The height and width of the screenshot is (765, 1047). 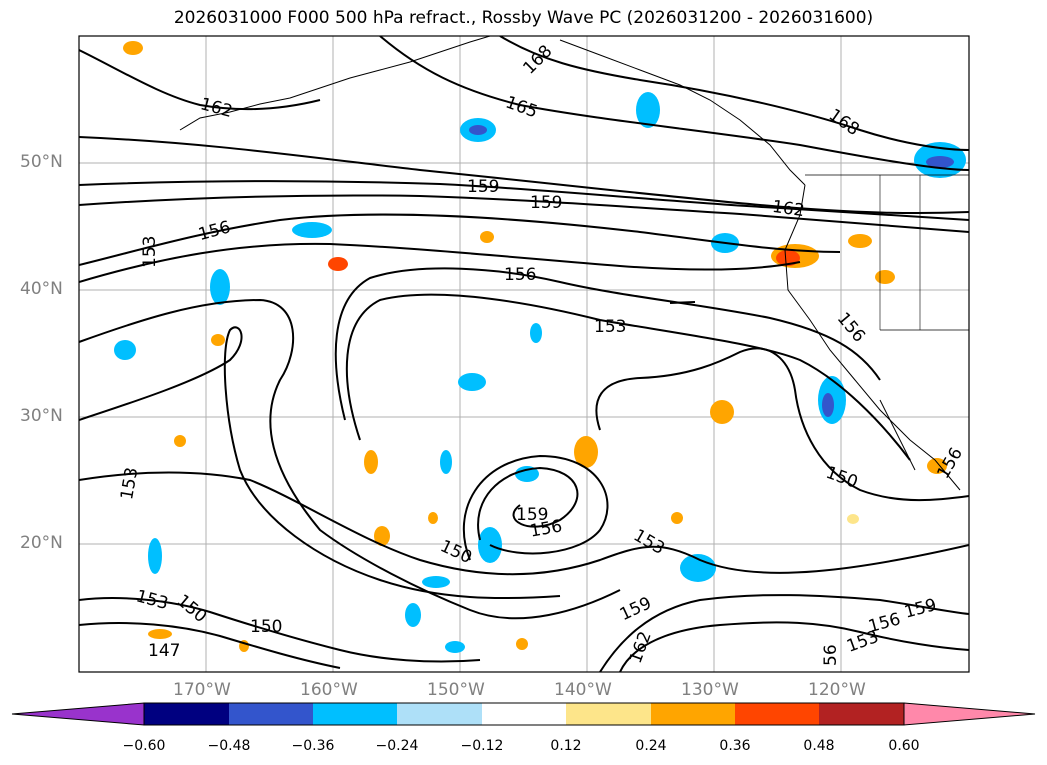 What do you see at coordinates (788, 209) in the screenshot?
I see `contour-label: 162` at bounding box center [788, 209].